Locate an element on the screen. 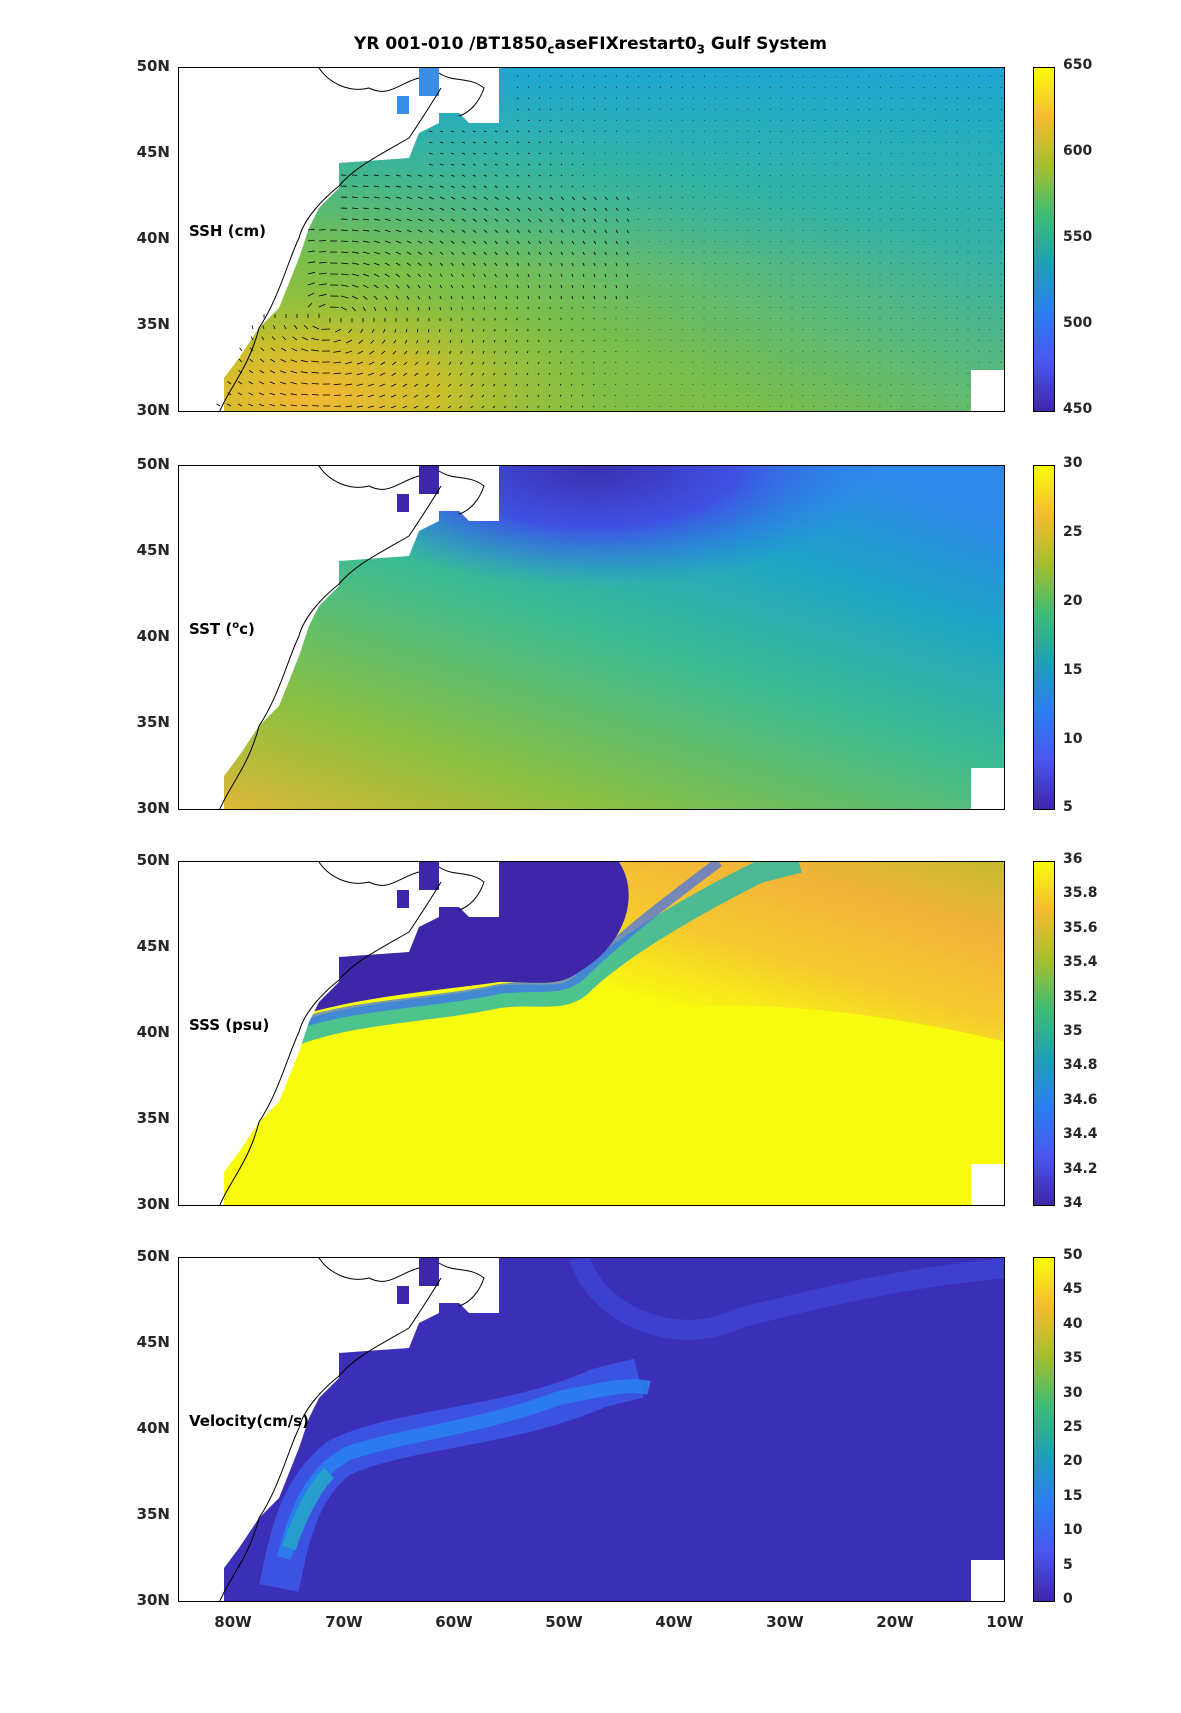 The height and width of the screenshot is (1713, 1181). colorbar-tick: 10 is located at coordinates (1073, 739).